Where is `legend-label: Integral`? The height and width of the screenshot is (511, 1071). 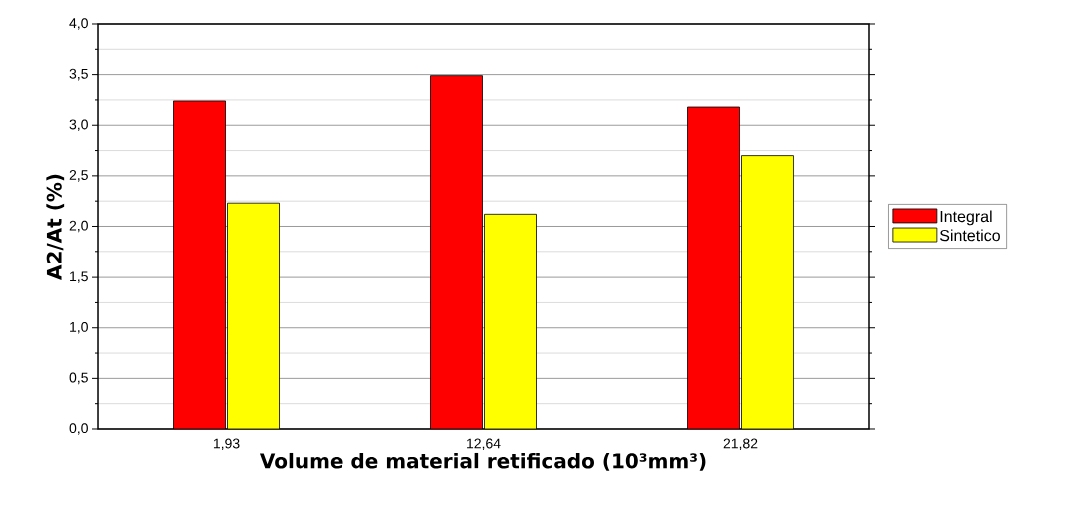 legend-label: Integral is located at coordinates (966, 218).